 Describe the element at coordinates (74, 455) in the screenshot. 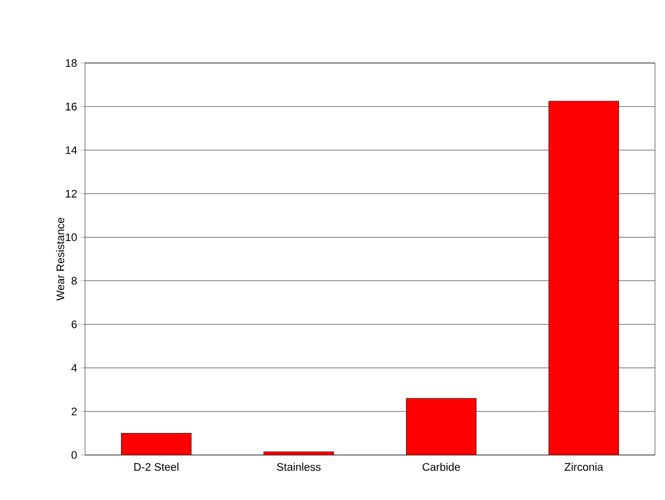

I see `y-tick-label: 0` at that location.